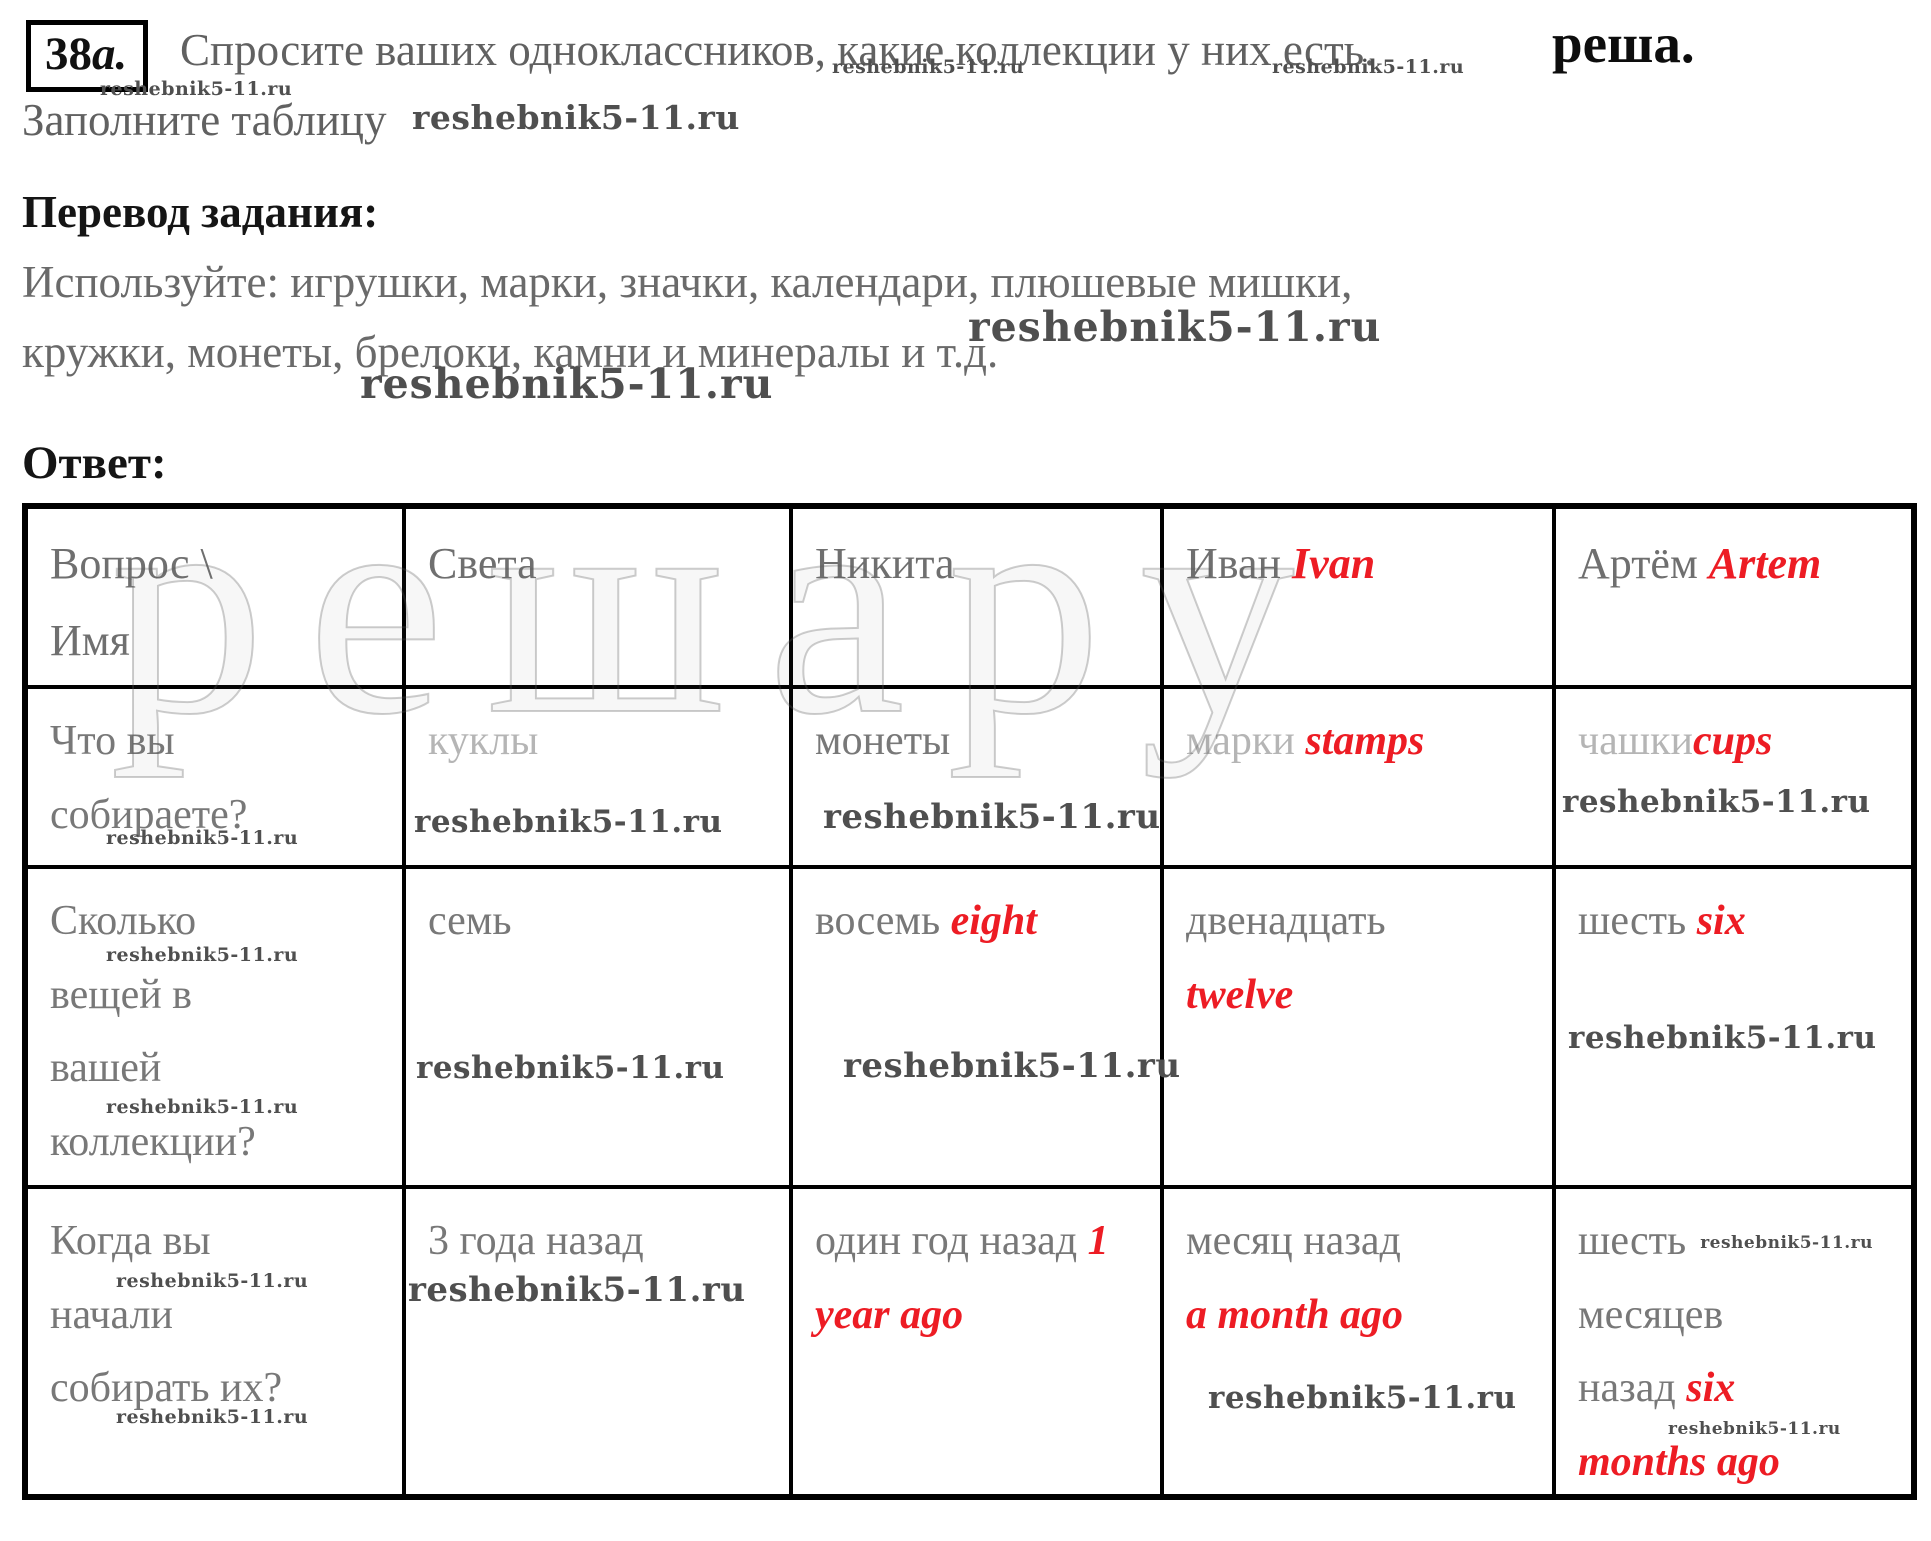  What do you see at coordinates (1638, 563) in the screenshot?
I see `header-label-ru: Артём` at bounding box center [1638, 563].